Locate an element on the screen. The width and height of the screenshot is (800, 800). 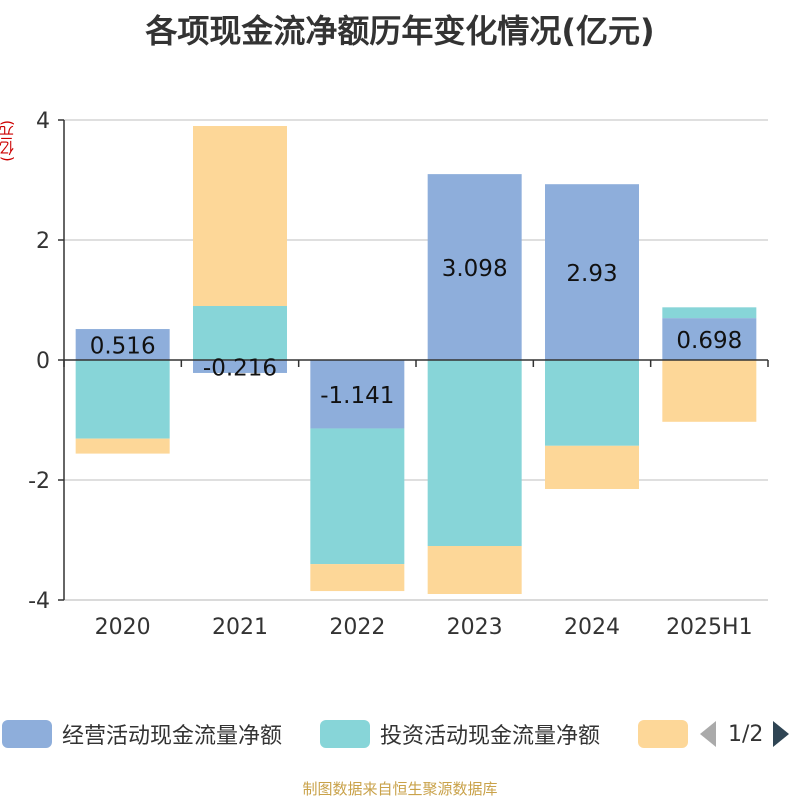
legend-item-financing is located at coordinates (668, 734).